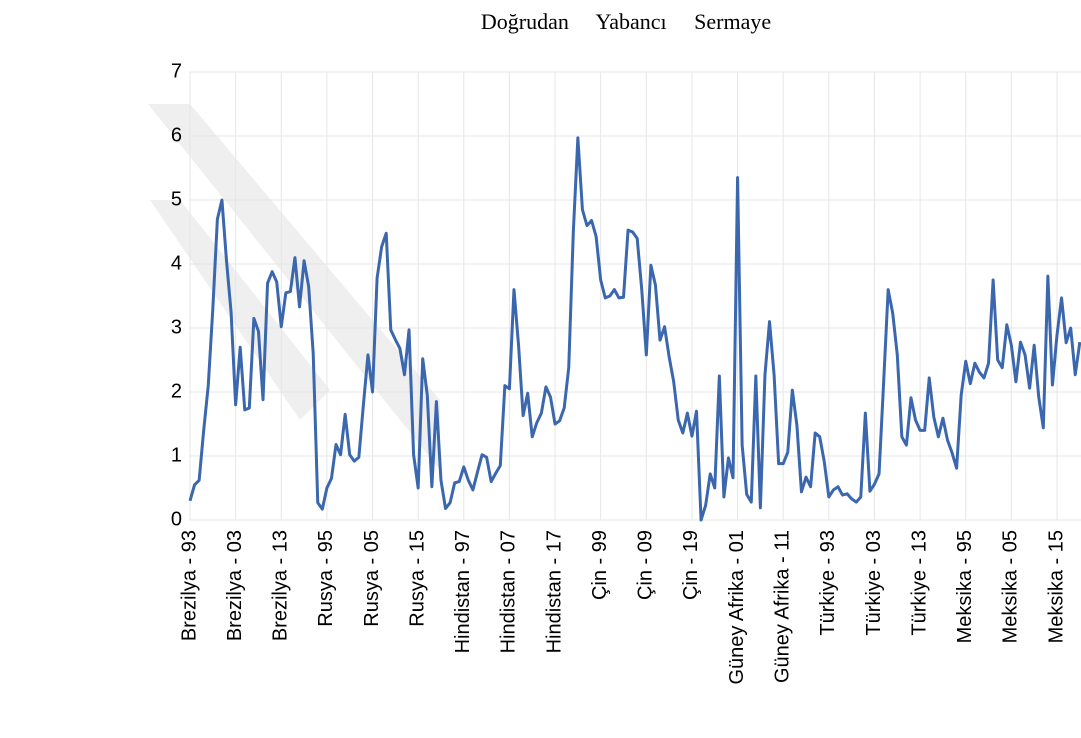  I want to click on y-tick-label: 1, so click(176, 455).